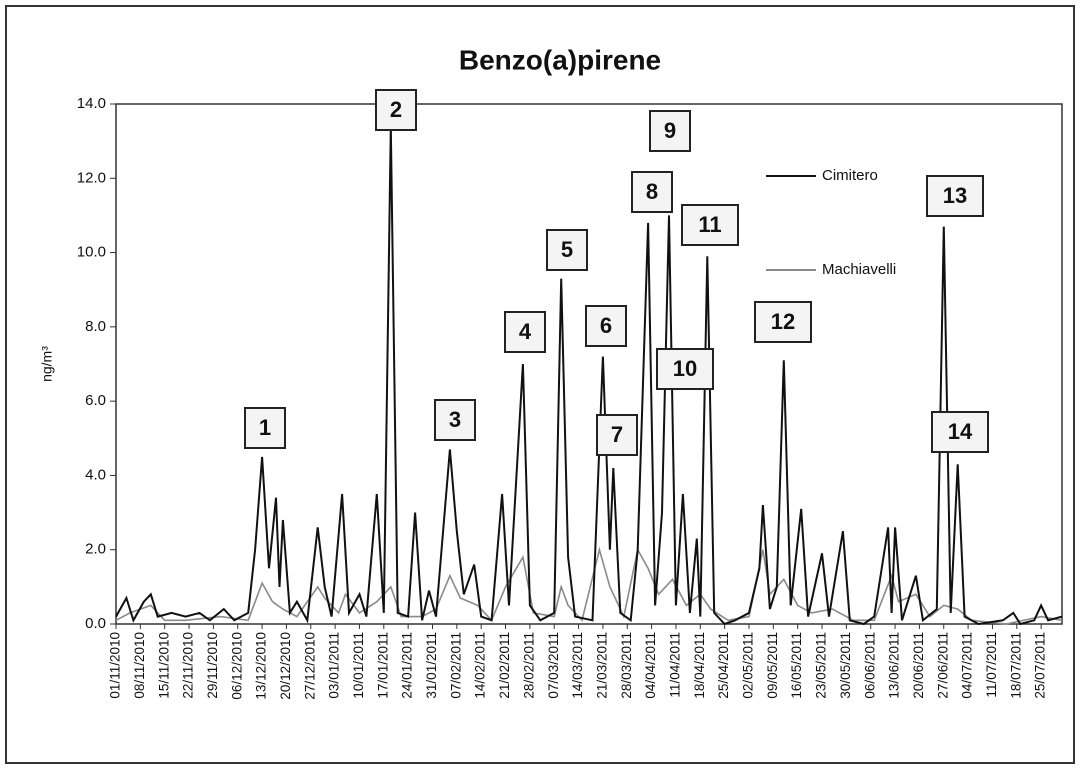  Describe the element at coordinates (95, 549) in the screenshot. I see `y-tick-label: 2.0` at that location.